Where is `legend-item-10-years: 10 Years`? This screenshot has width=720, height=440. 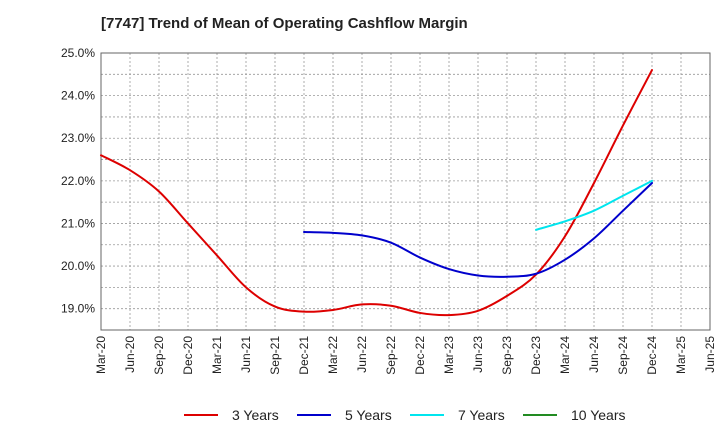 legend-item-10-years: 10 Years is located at coordinates (574, 415).